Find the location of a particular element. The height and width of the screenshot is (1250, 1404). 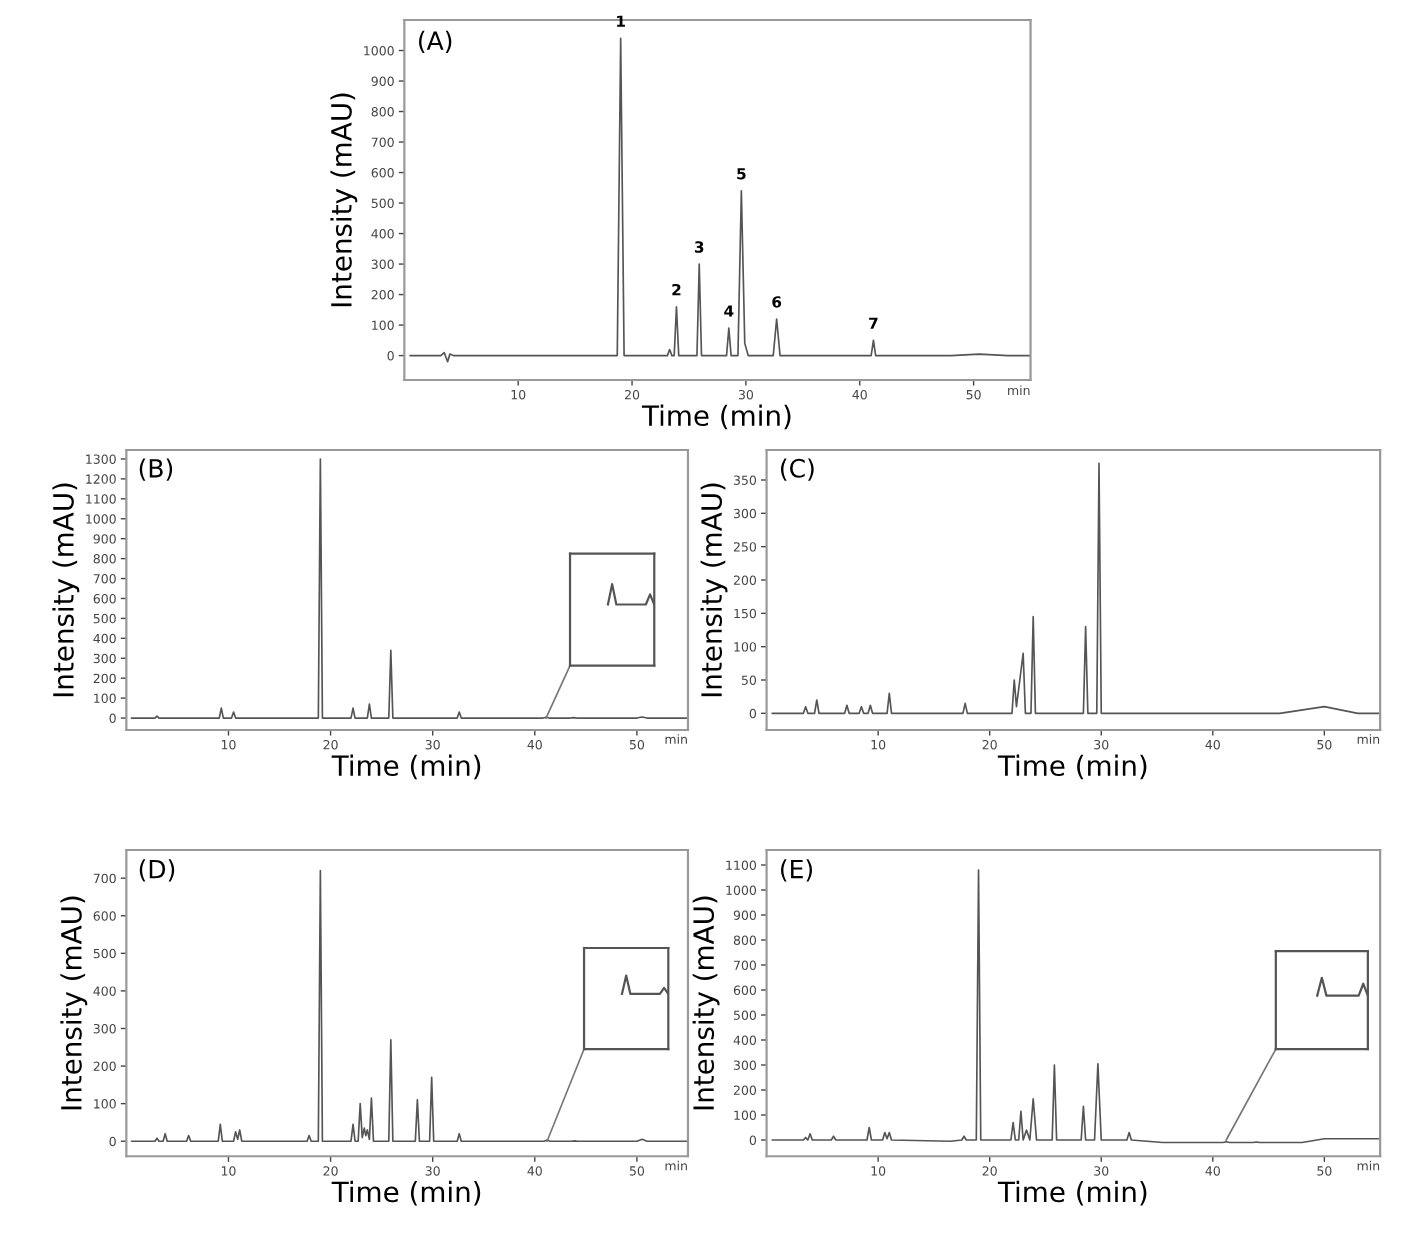

chart-title: (B) is located at coordinates (156, 469).